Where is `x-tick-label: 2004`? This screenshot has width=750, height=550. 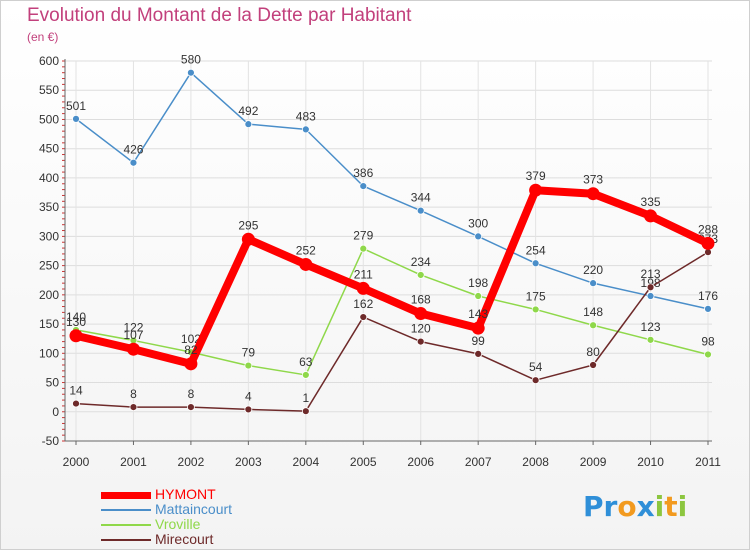 x-tick-label: 2004 is located at coordinates (305, 462).